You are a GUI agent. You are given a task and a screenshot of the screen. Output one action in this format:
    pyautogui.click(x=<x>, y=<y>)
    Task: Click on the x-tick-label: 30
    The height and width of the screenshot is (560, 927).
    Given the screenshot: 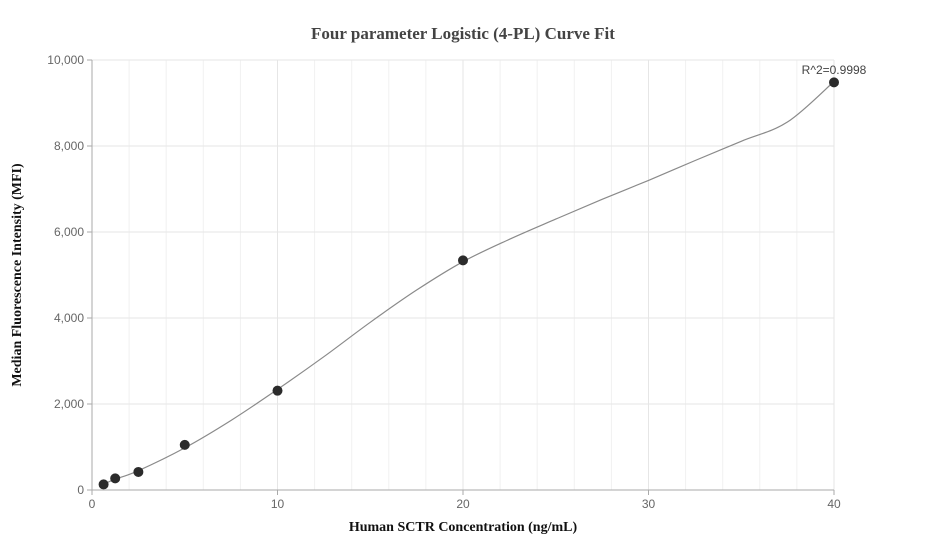 What is the action you would take?
    pyautogui.click(x=649, y=504)
    